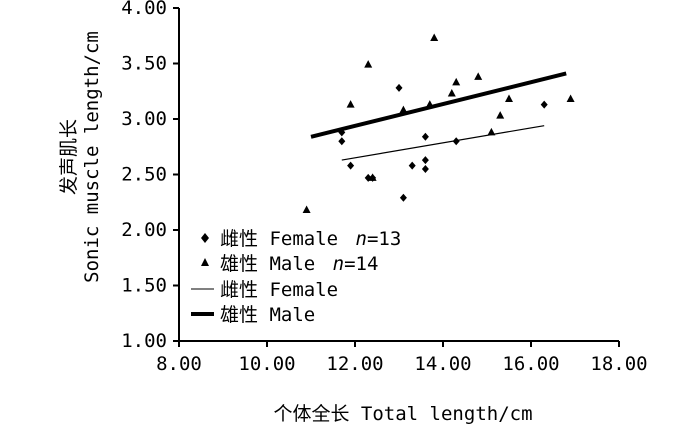 Image resolution: width=700 pixels, height=427 pixels. I want to click on female-trendline, so click(443, 143).